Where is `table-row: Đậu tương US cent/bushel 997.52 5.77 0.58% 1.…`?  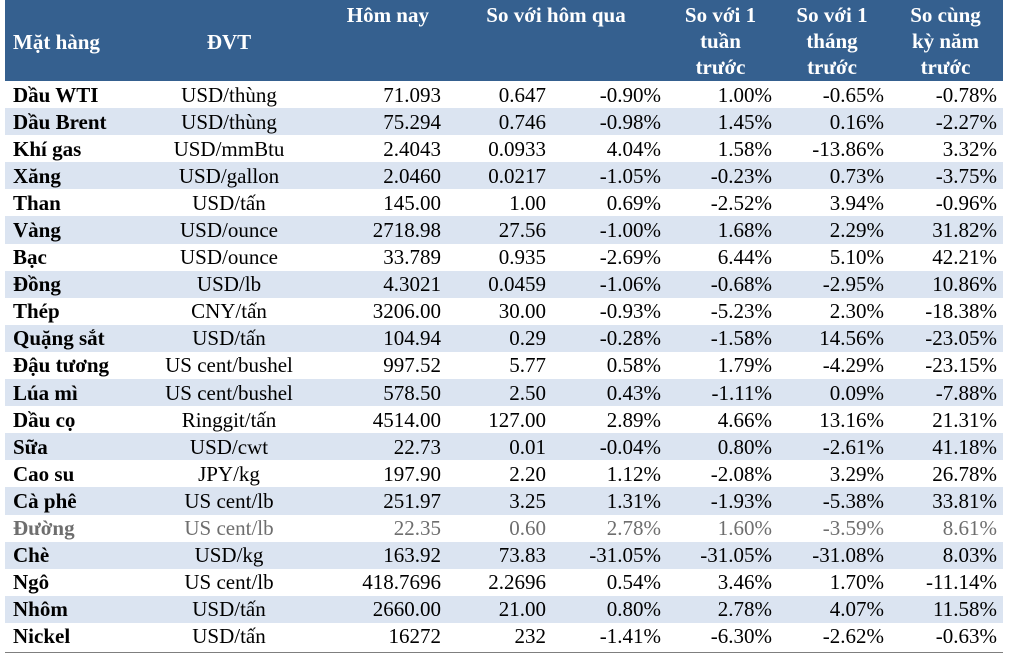
table-row: Đậu tương US cent/bushel 997.52 5.77 0.58% 1.… is located at coordinates (504, 365).